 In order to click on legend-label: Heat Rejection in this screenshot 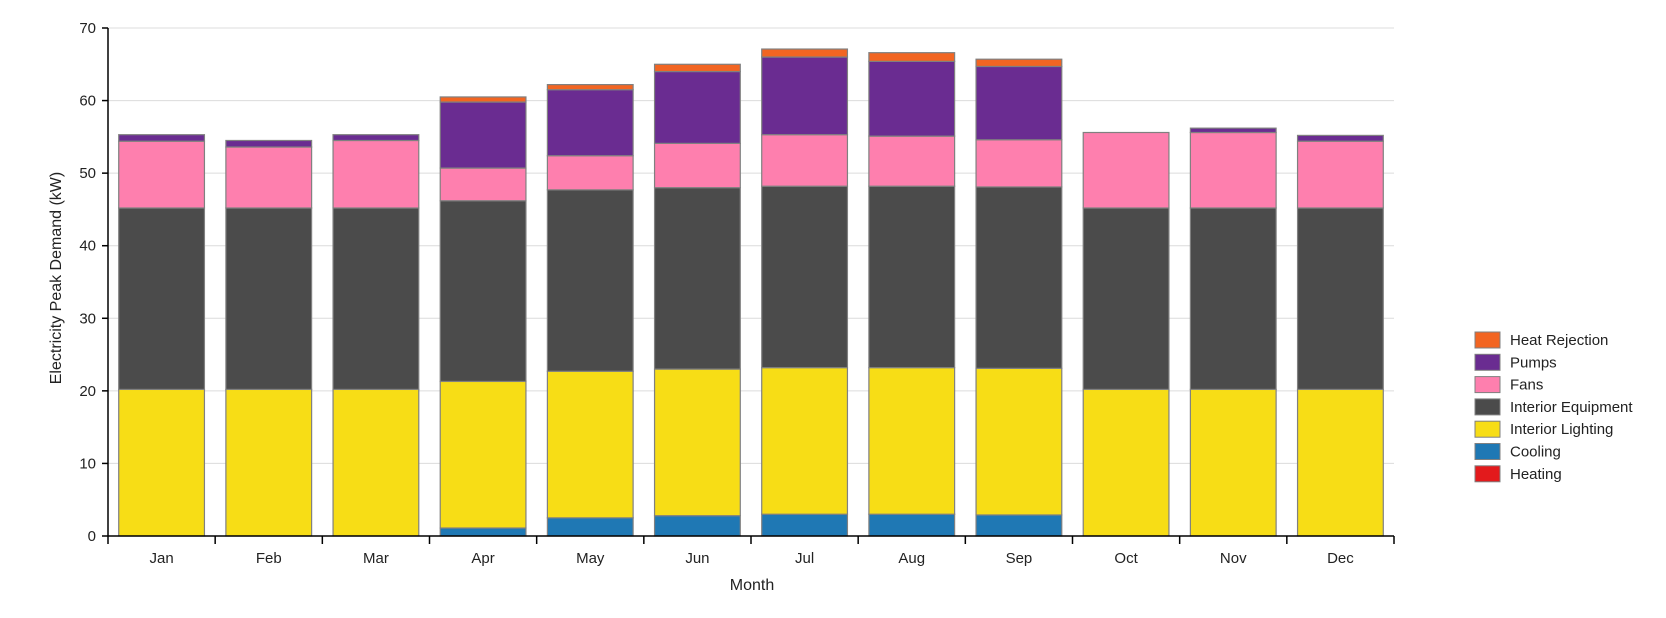, I will do `click(1559, 340)`.